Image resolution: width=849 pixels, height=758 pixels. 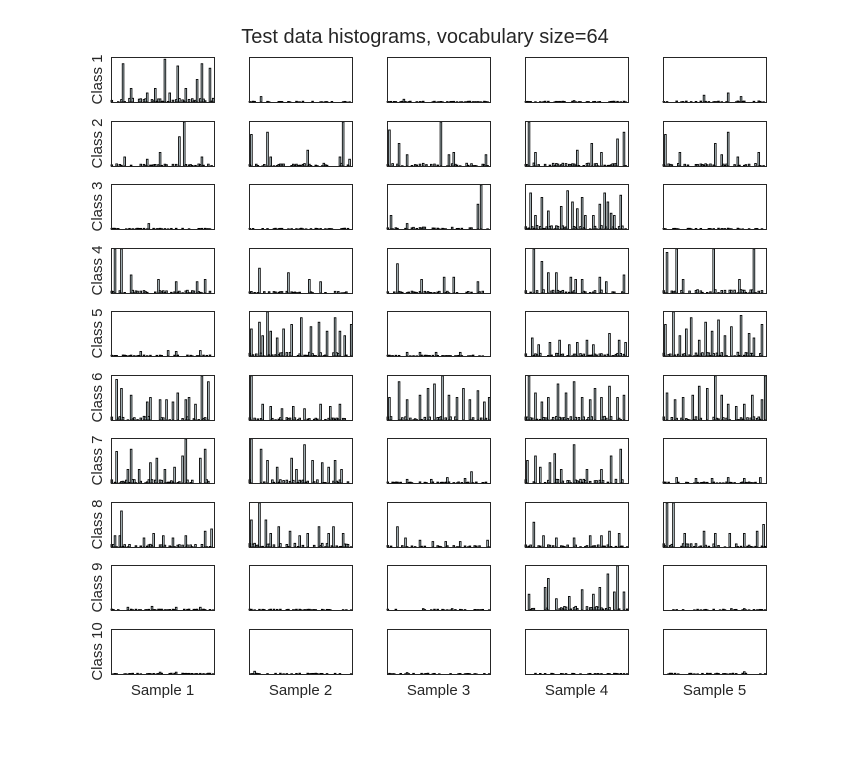 I want to click on histogram-panel-class3-sample3, so click(x=438, y=207).